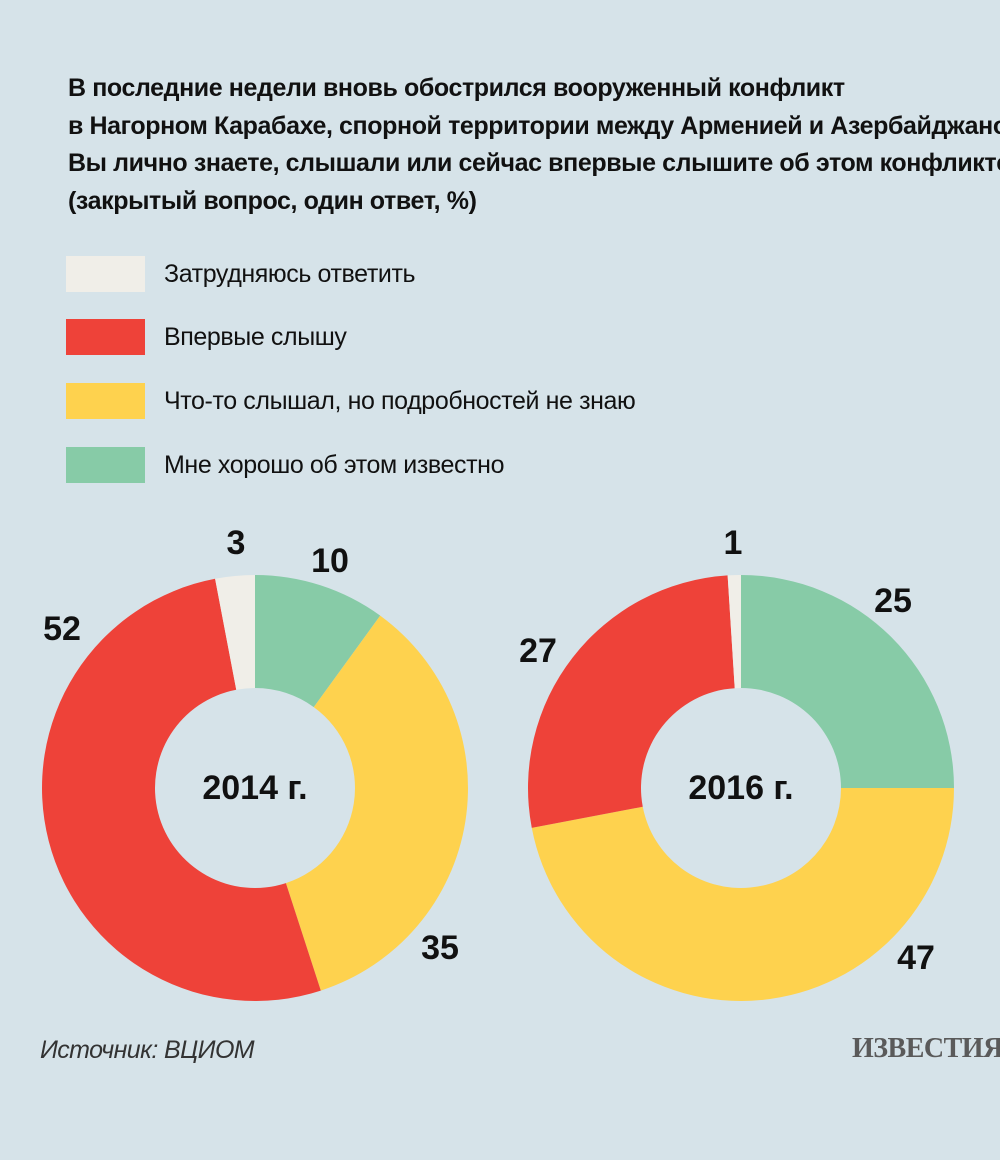  What do you see at coordinates (330, 561) in the screenshot?
I see `donut-1-value-label-1: 10` at bounding box center [330, 561].